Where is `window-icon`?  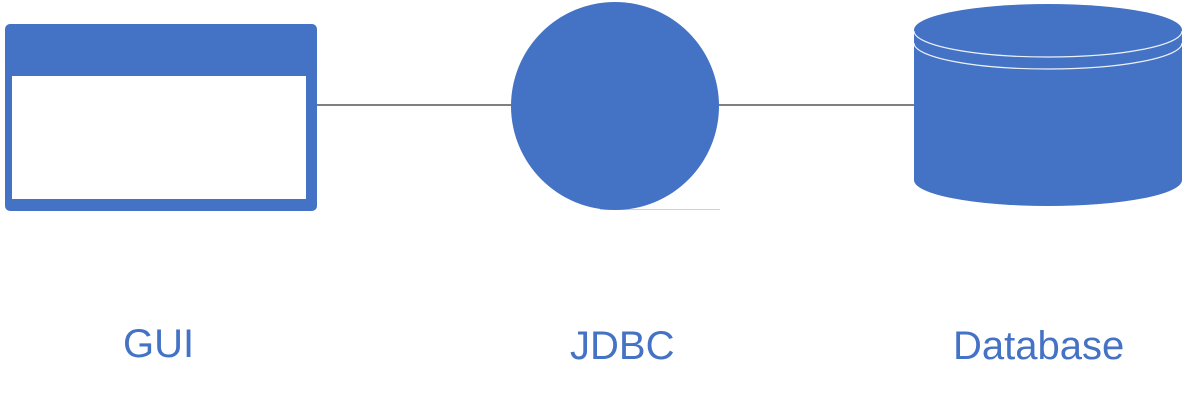
window-icon is located at coordinates (161, 117).